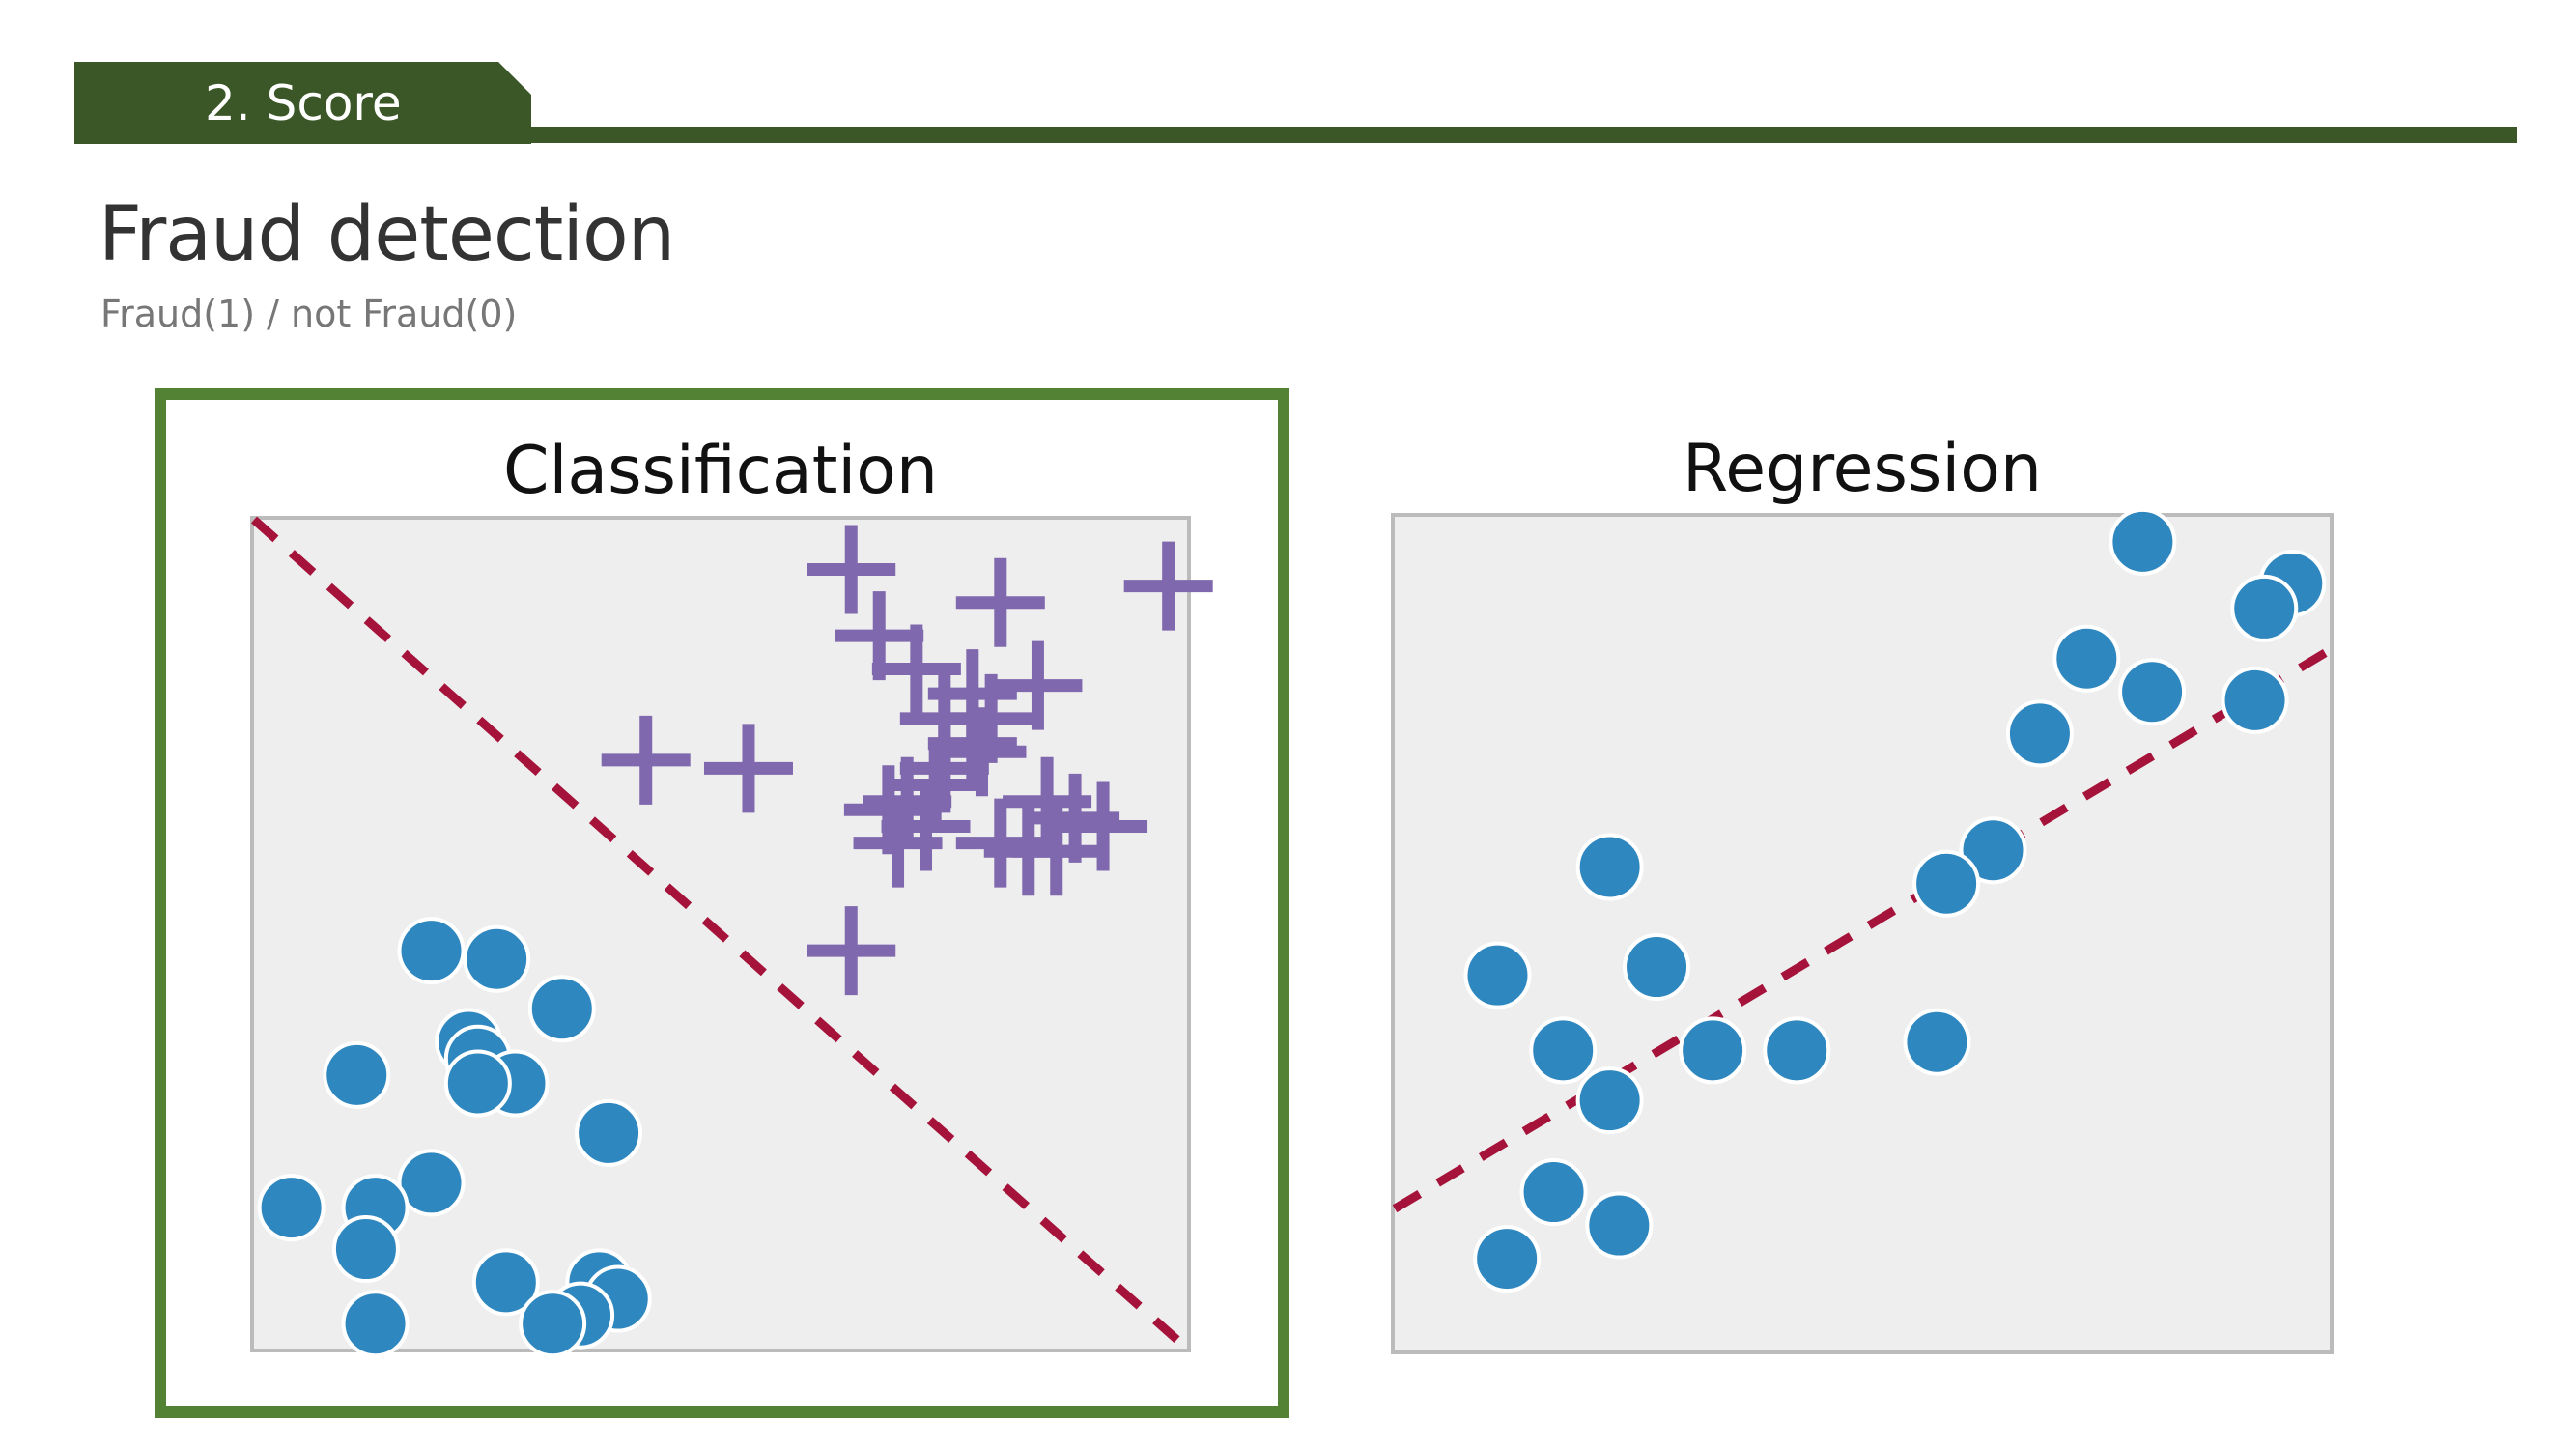  I want to click on section-header-bar, so click(1295, 103).